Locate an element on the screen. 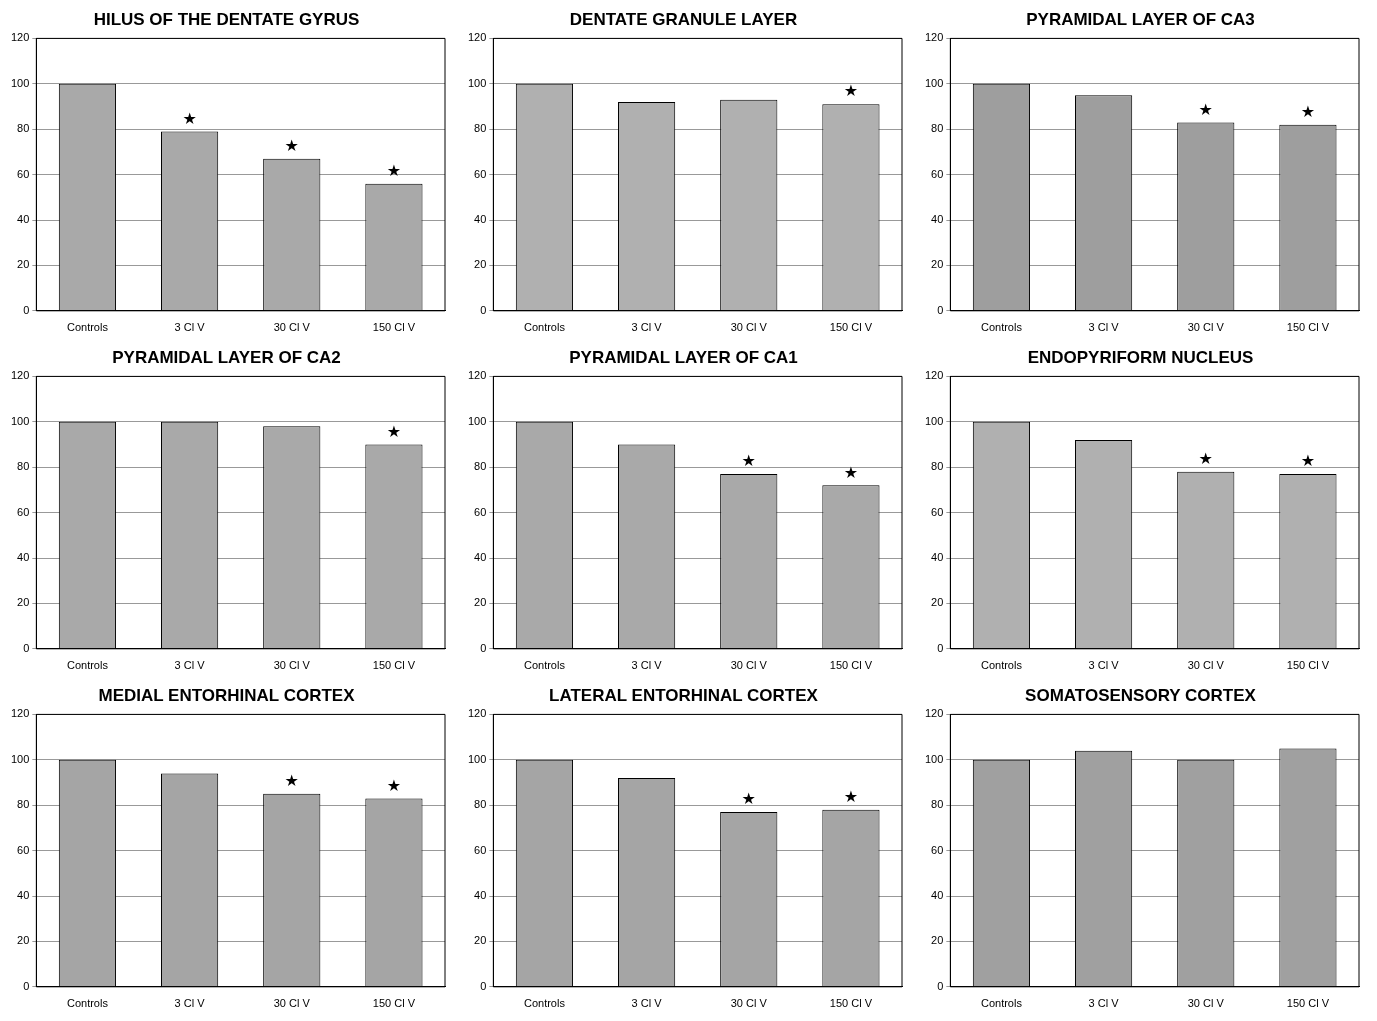 This screenshot has width=1377, height=1021. chart-title: ENDOPYRIFORM NUCLEUS is located at coordinates (1140, 357).